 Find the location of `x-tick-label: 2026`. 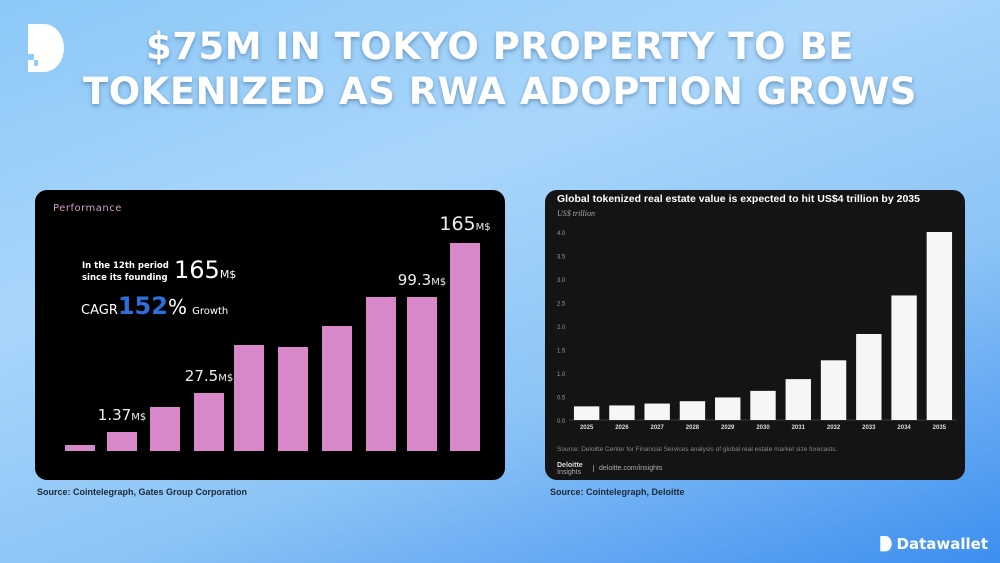

x-tick-label: 2026 is located at coordinates (622, 428).